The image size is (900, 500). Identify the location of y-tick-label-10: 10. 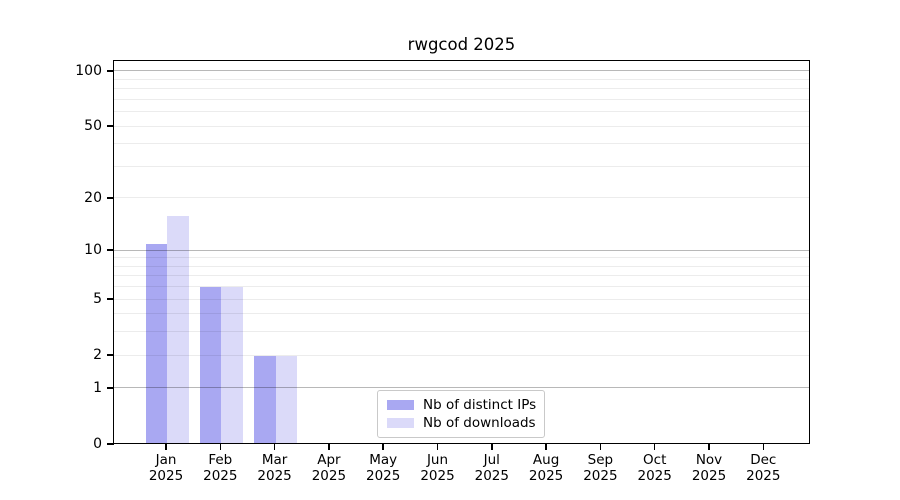
(93, 250).